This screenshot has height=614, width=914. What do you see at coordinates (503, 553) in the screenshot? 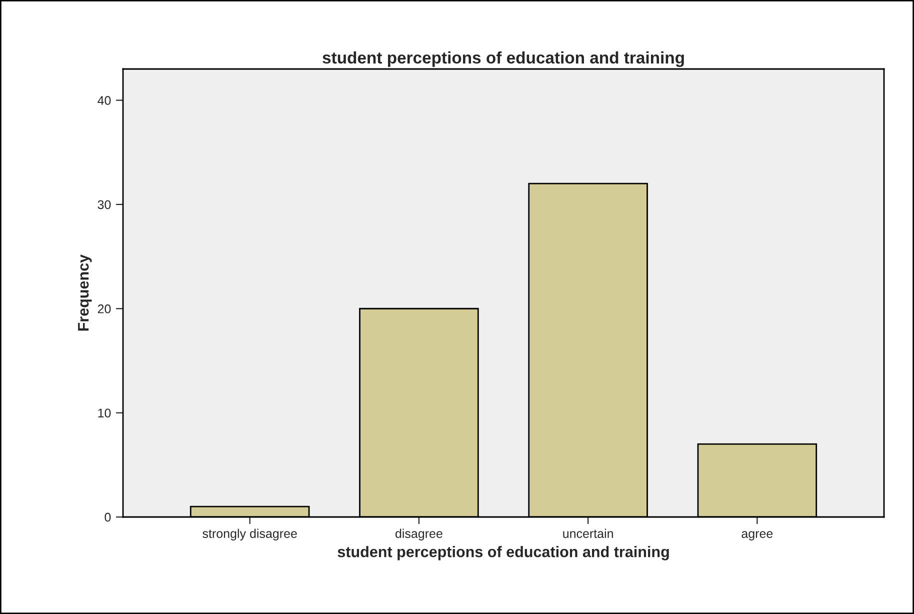
I see `x-axis-title: student perceptions of education and training` at bounding box center [503, 553].